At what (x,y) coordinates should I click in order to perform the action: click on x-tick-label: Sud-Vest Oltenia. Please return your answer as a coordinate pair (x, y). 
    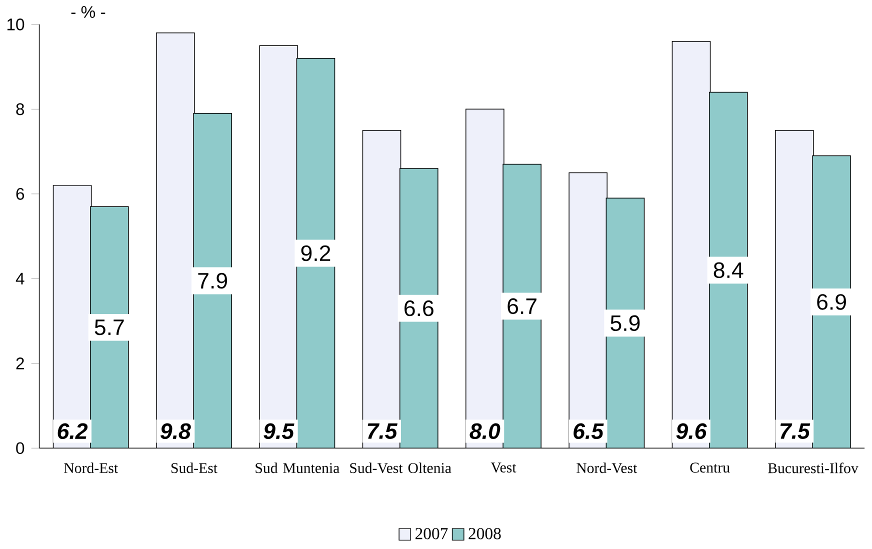
    Looking at the image, I should click on (401, 468).